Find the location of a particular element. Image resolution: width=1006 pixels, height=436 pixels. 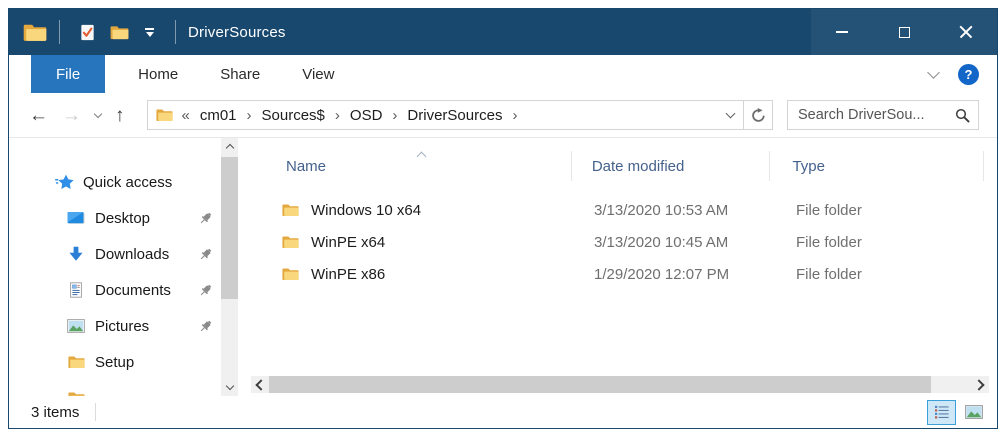

scroll-right-icon is located at coordinates (980, 384).